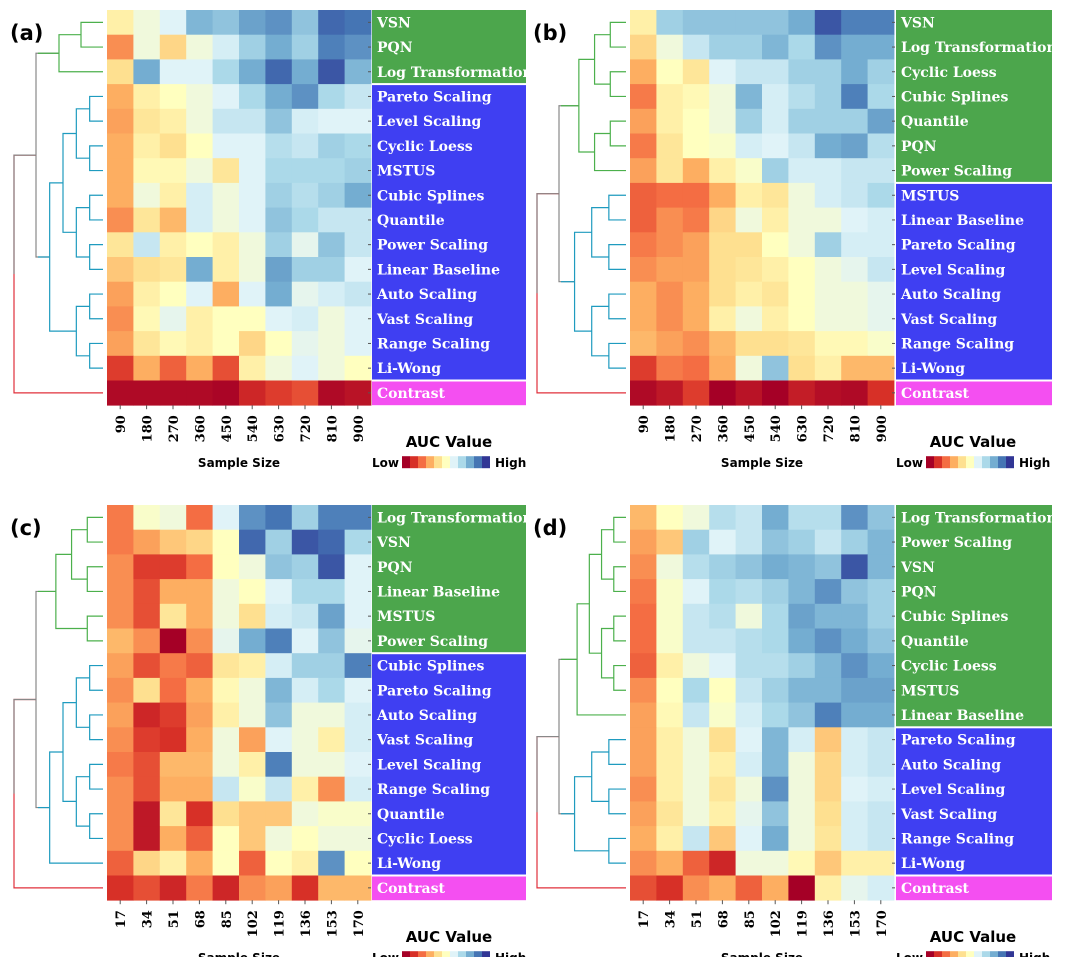  I want to click on row-label: Cubic Splines, so click(430, 196).